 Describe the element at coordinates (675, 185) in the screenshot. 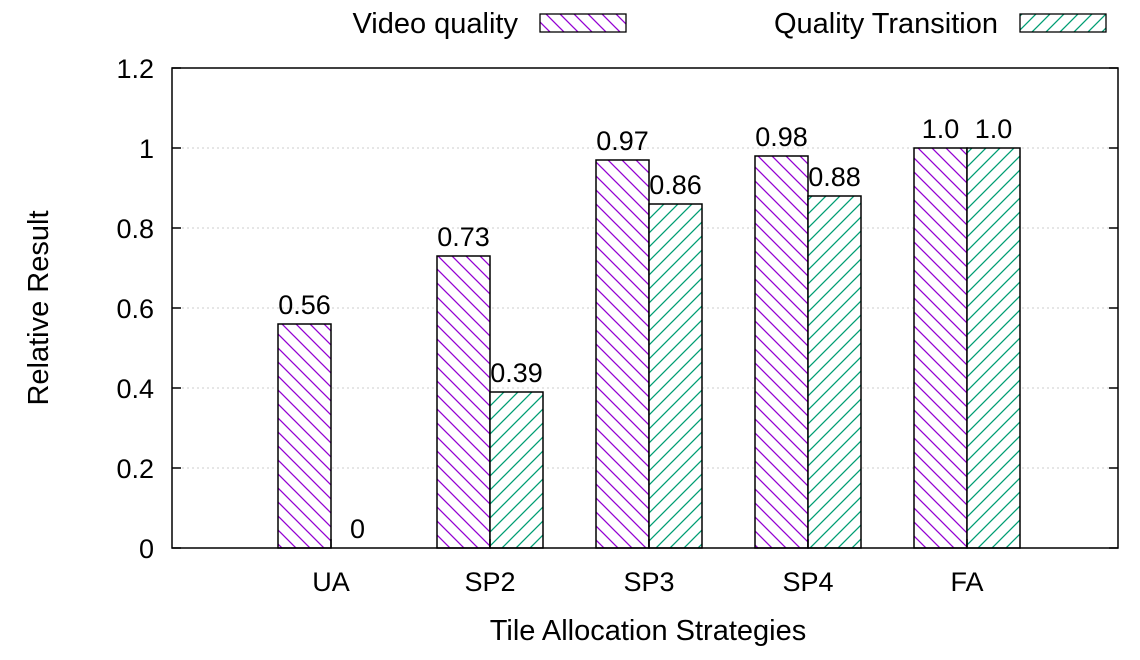

I see `data-label: 0.86` at that location.